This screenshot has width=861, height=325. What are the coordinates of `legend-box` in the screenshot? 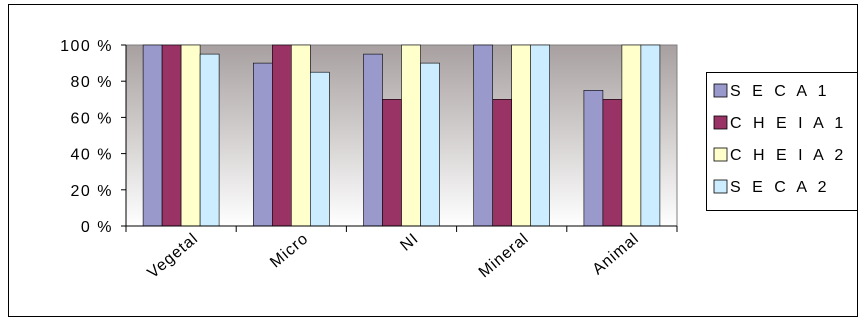 It's located at (782, 141).